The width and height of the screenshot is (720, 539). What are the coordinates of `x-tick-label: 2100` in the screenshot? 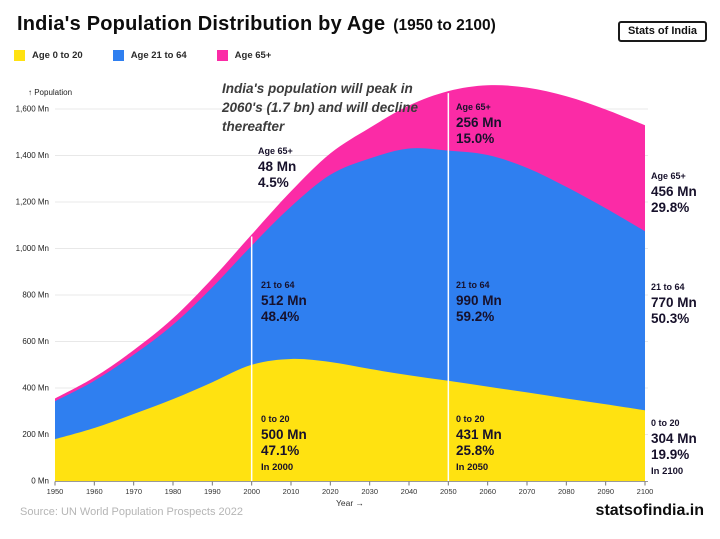 It's located at (645, 491).